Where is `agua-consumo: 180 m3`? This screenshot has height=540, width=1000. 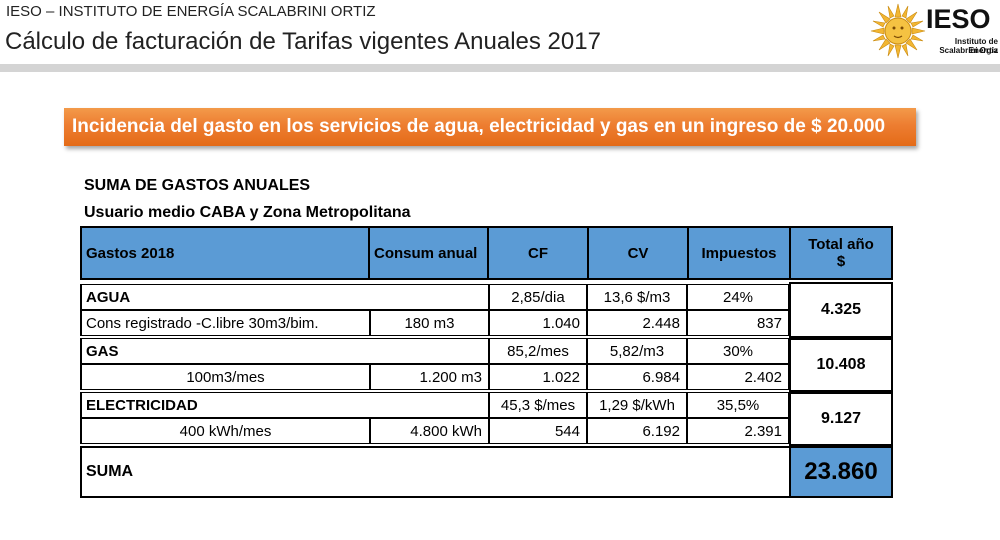
agua-consumo: 180 m3 is located at coordinates (429, 323).